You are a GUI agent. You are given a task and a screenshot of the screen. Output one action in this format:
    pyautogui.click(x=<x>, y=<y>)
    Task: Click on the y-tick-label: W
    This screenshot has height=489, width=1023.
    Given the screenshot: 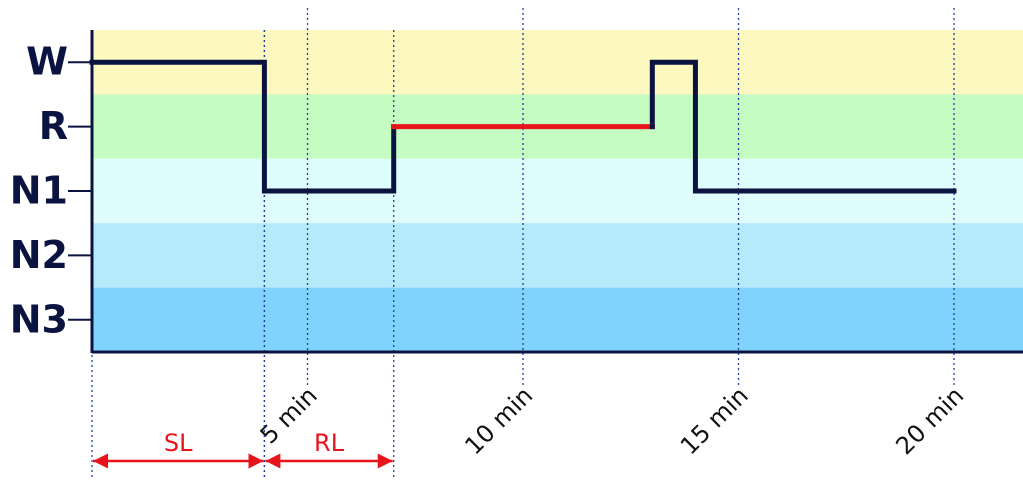 What is the action you would take?
    pyautogui.click(x=47, y=62)
    